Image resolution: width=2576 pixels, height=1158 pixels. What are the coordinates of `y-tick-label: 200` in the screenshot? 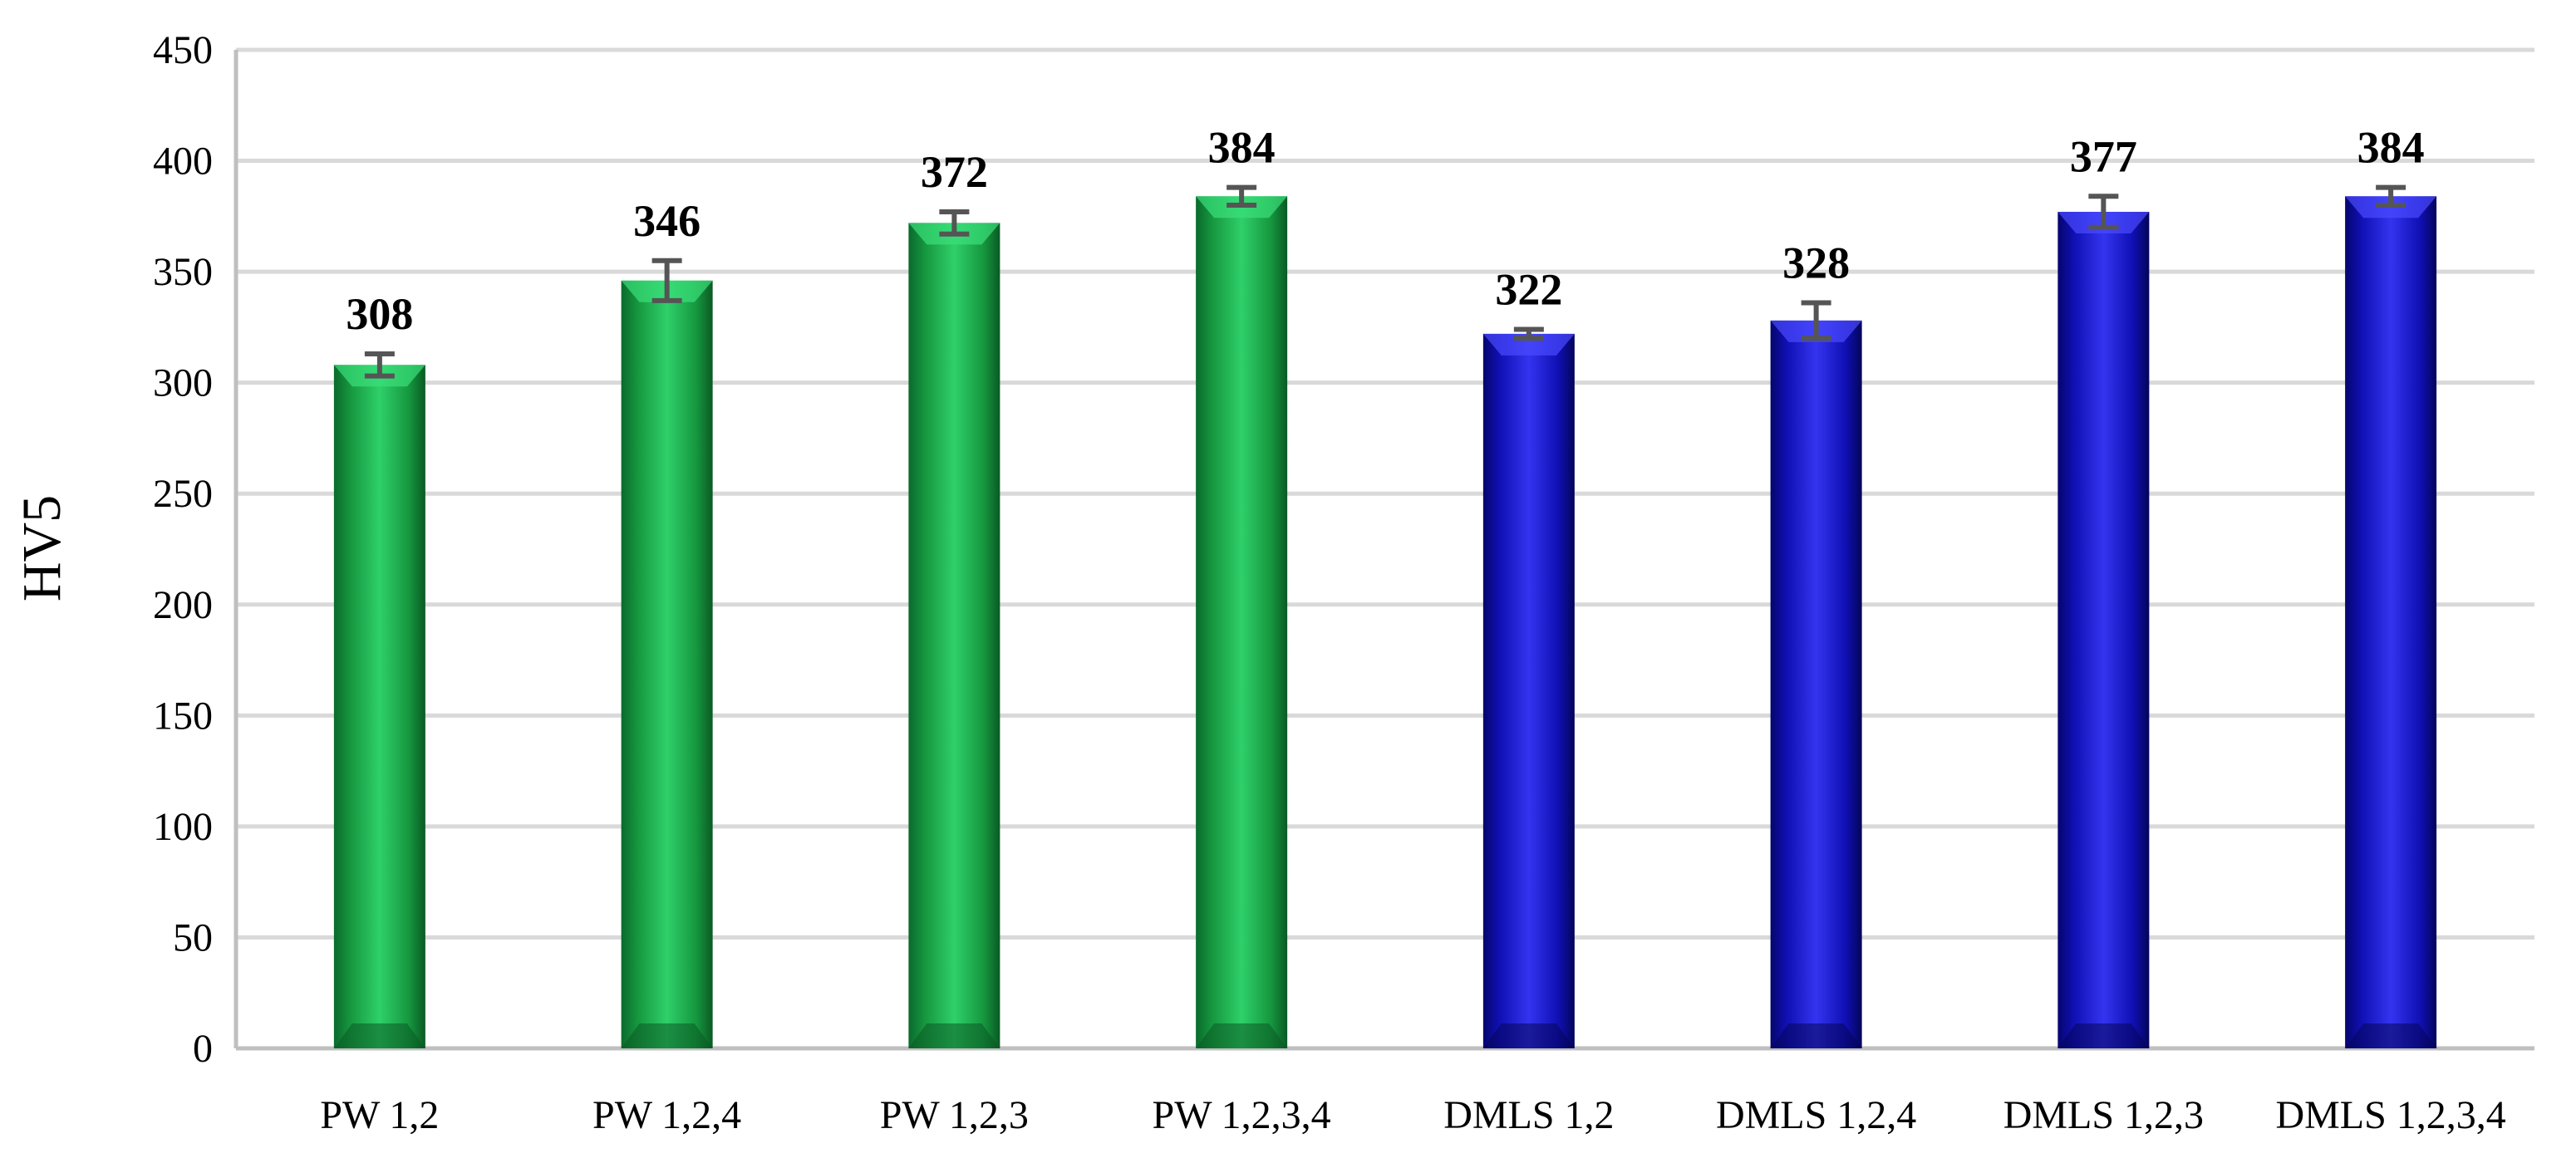 It's located at (183, 605).